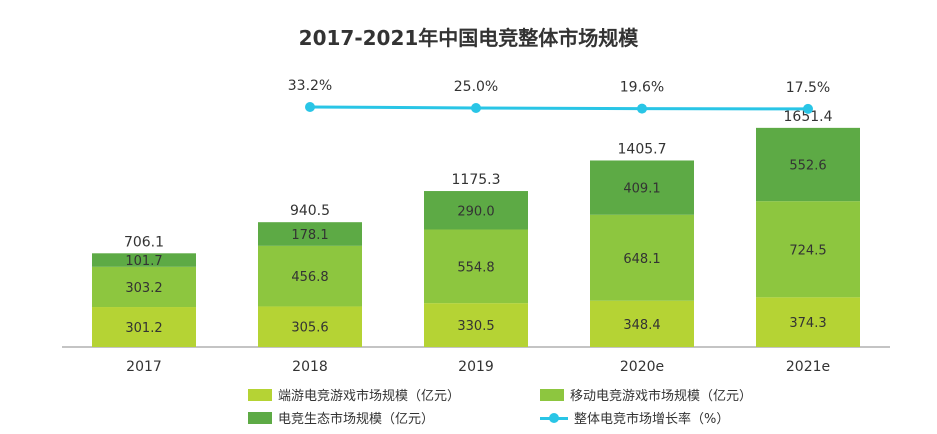 The image size is (937, 434). I want to click on growth-rate-label-2019: 25.0%, so click(476, 87).